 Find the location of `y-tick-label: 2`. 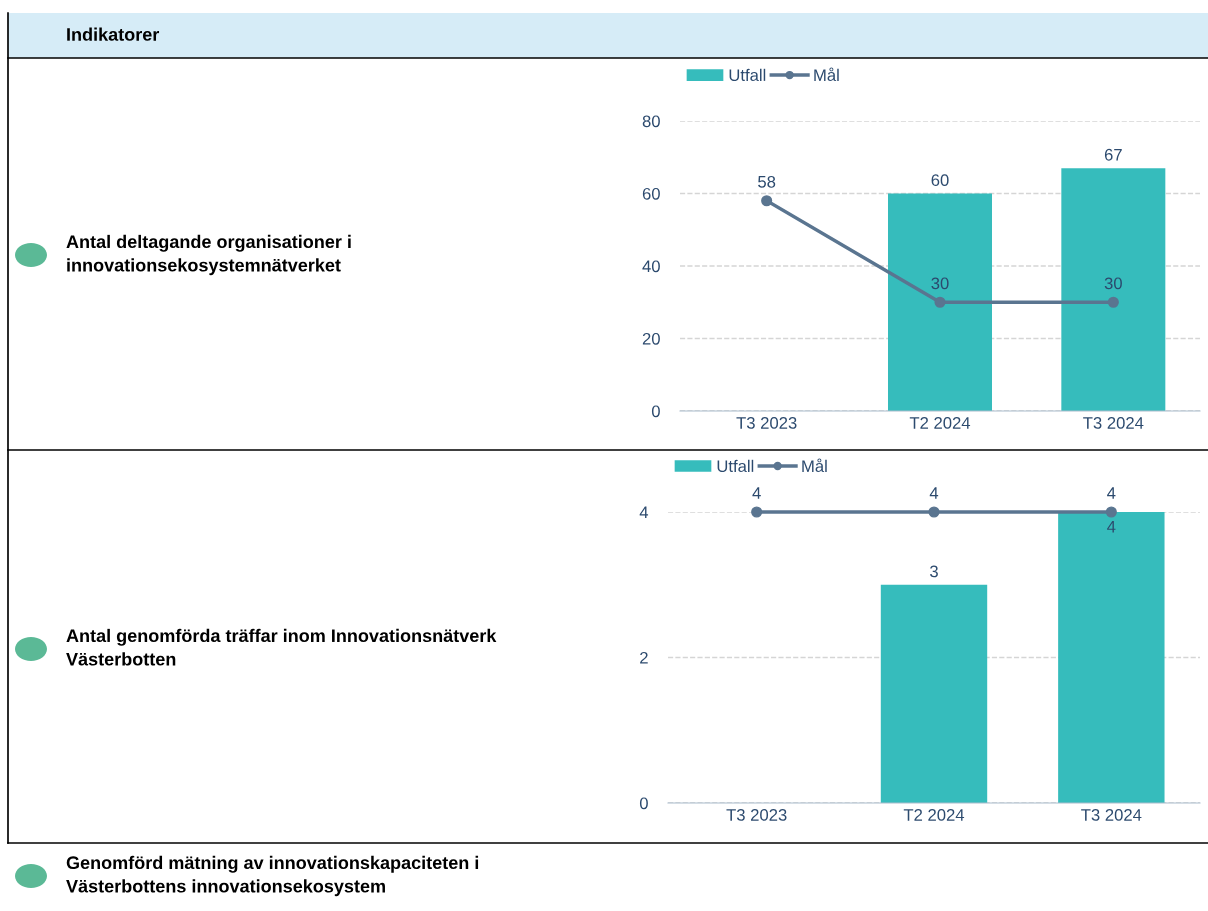

y-tick-label: 2 is located at coordinates (644, 657).